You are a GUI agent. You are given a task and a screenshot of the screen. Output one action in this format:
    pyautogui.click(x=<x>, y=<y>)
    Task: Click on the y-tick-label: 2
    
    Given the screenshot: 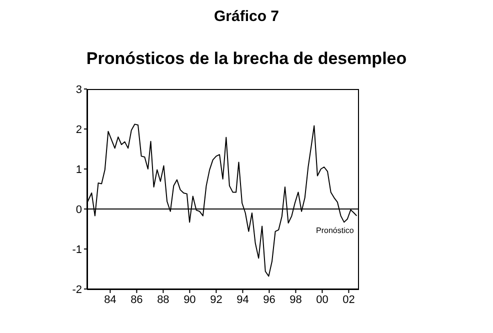 What is the action you would take?
    pyautogui.click(x=79, y=130)
    